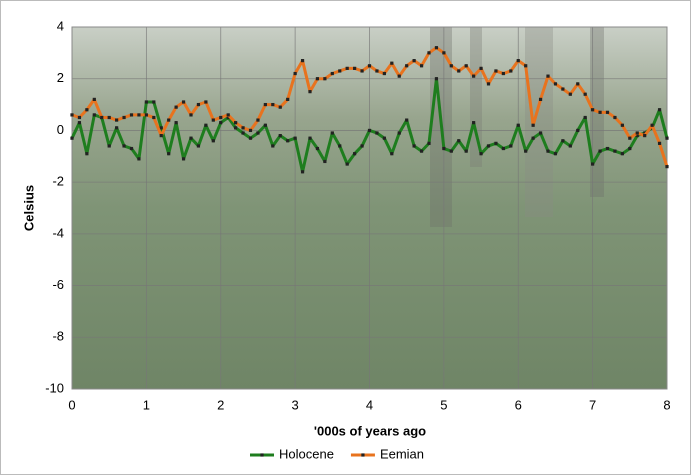 Image resolution: width=692 pixels, height=476 pixels. I want to click on legend-marker, so click(363, 455).